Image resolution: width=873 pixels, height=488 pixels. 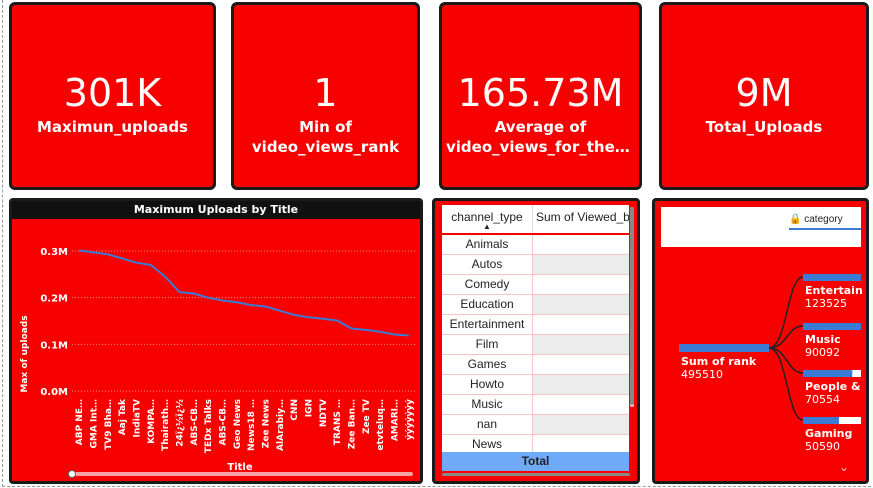 What do you see at coordinates (180, 423) in the screenshot?
I see `x-tick-label: 24ï¿½ï¿½` at bounding box center [180, 423].